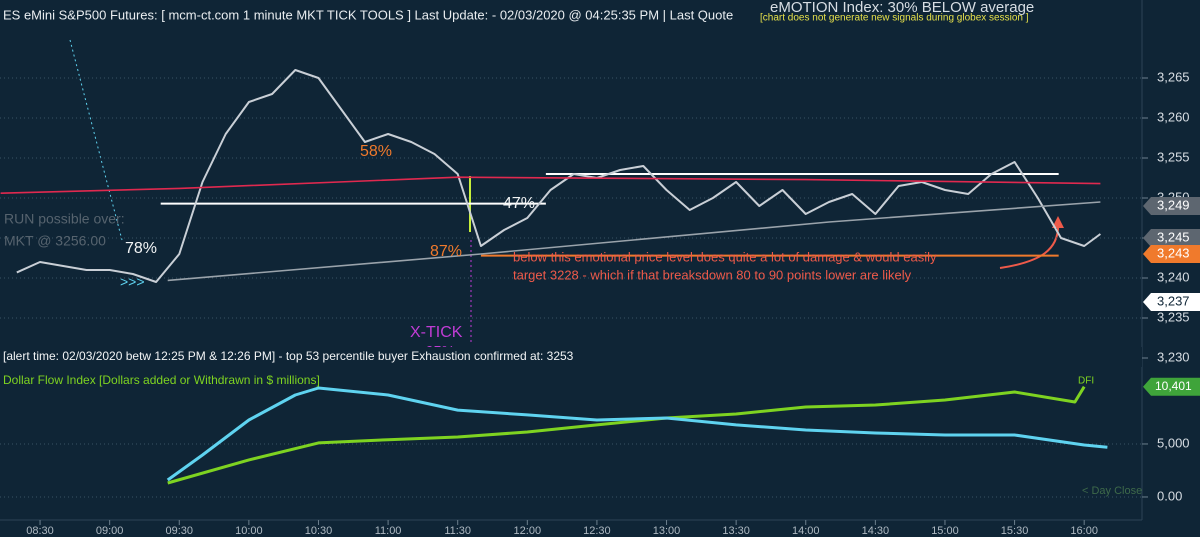 This screenshot has width=1200, height=537. I want to click on y-tick-label: 3,260, so click(1173, 116).